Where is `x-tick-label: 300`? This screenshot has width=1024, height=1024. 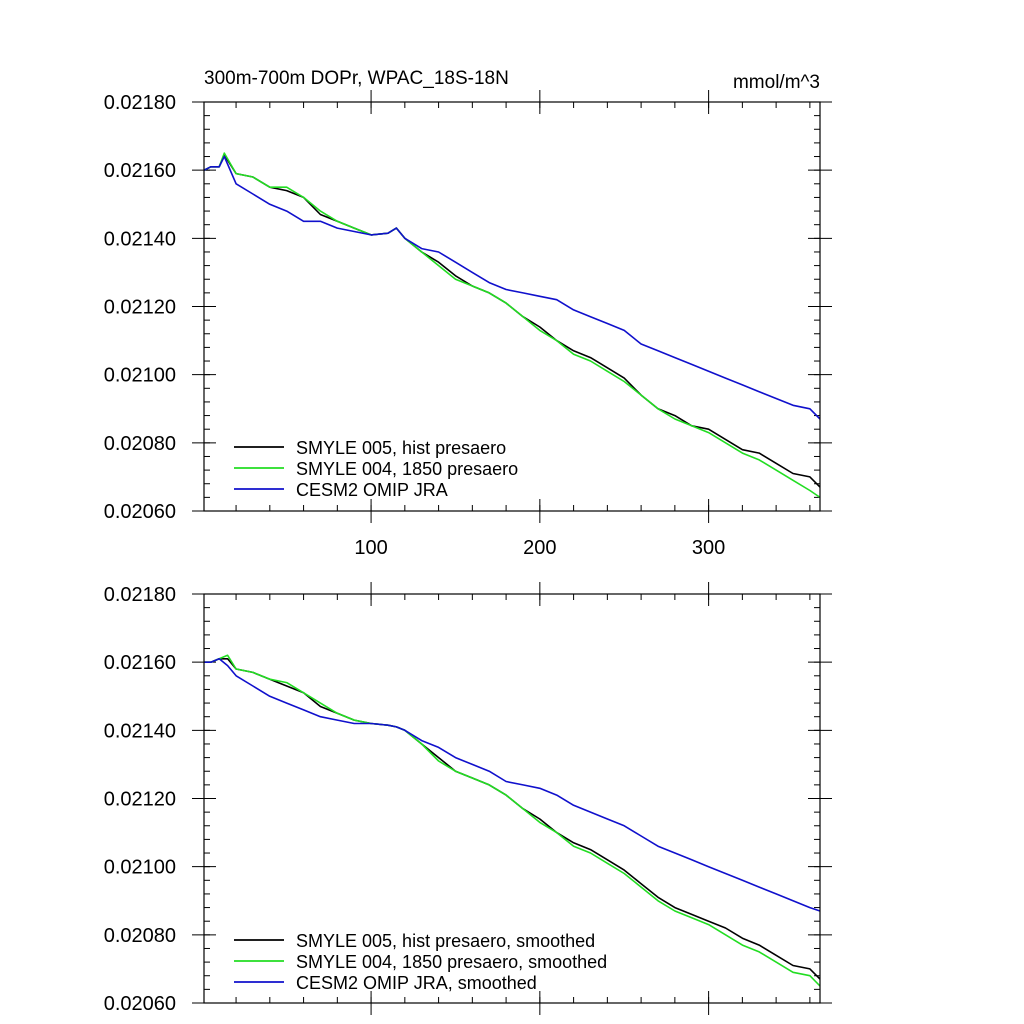 x-tick-label: 300 is located at coordinates (708, 548).